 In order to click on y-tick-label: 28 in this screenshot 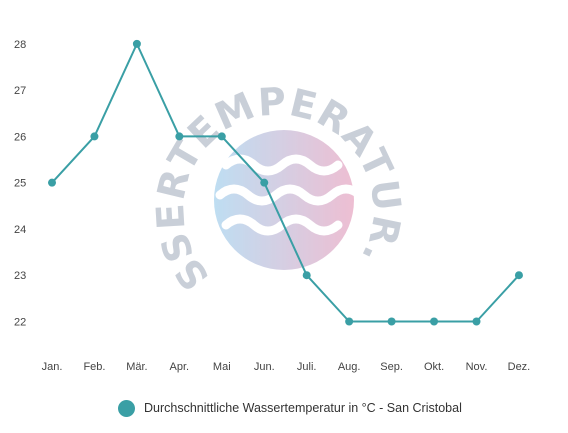, I will do `click(20, 45)`.